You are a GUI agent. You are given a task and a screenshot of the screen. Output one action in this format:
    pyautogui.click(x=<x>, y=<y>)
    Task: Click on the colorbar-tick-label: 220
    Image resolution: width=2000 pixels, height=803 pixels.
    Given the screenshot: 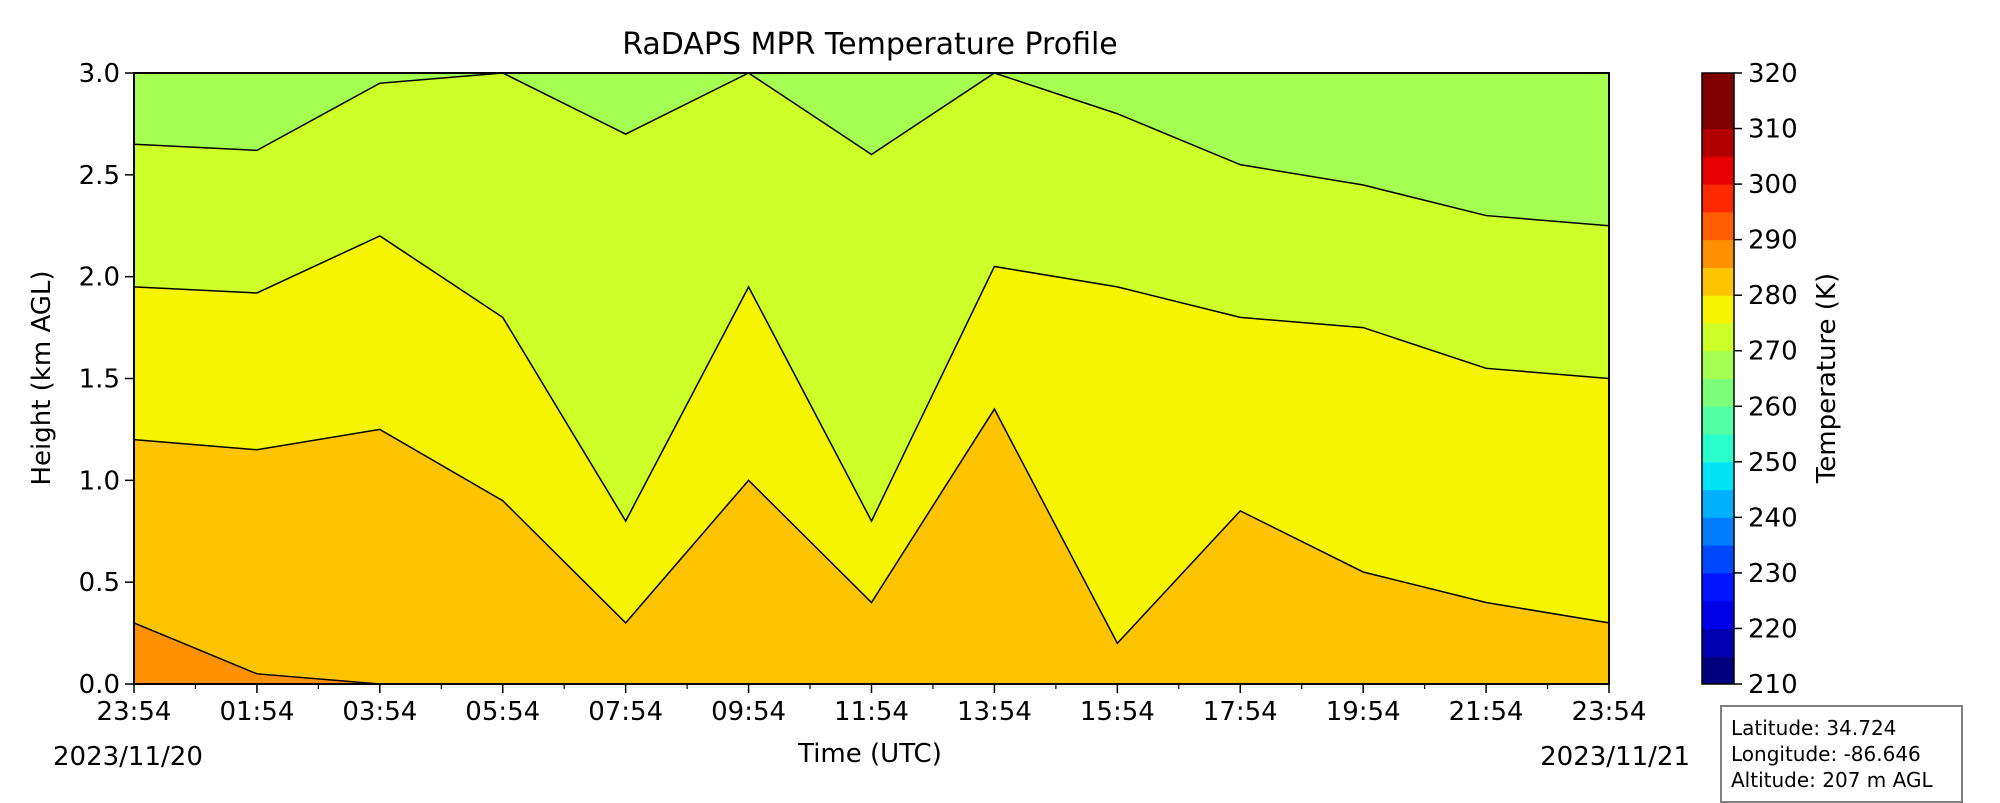 What is the action you would take?
    pyautogui.click(x=1773, y=629)
    